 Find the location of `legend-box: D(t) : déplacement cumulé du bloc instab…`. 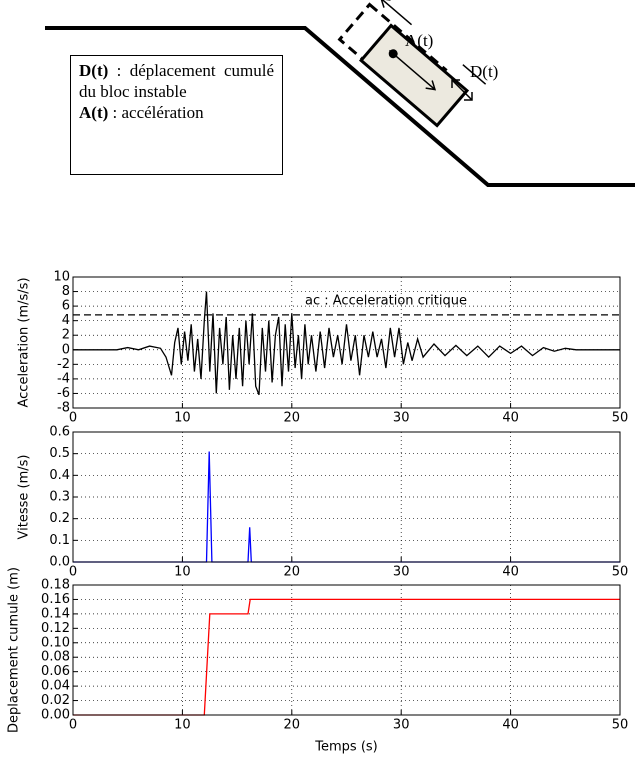

legend-box: D(t) : déplacement cumulé du bloc instab… is located at coordinates (176, 115).